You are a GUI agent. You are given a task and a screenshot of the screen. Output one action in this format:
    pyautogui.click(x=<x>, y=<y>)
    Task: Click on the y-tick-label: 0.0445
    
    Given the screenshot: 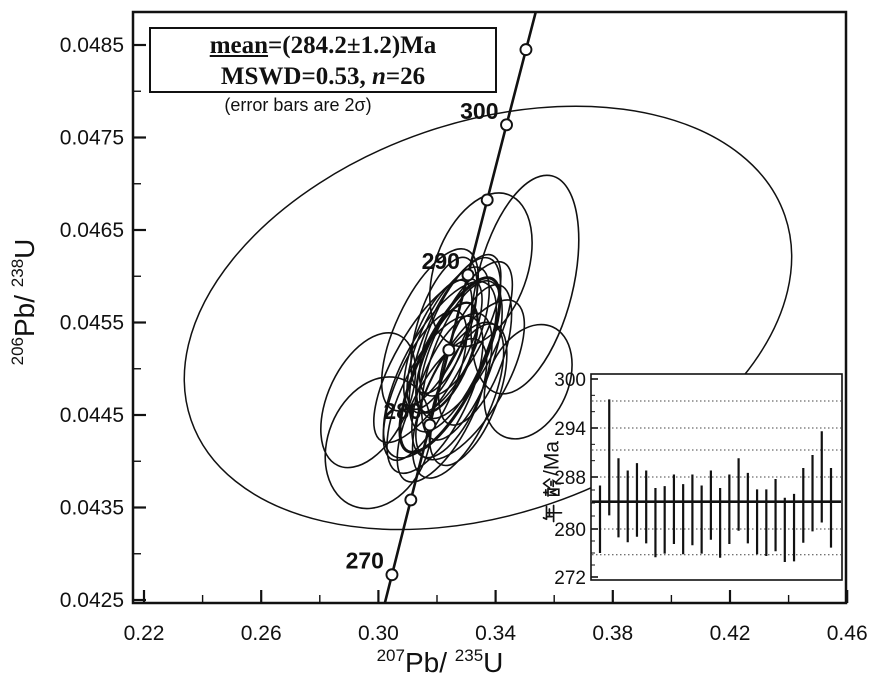 What is the action you would take?
    pyautogui.click(x=92, y=415)
    